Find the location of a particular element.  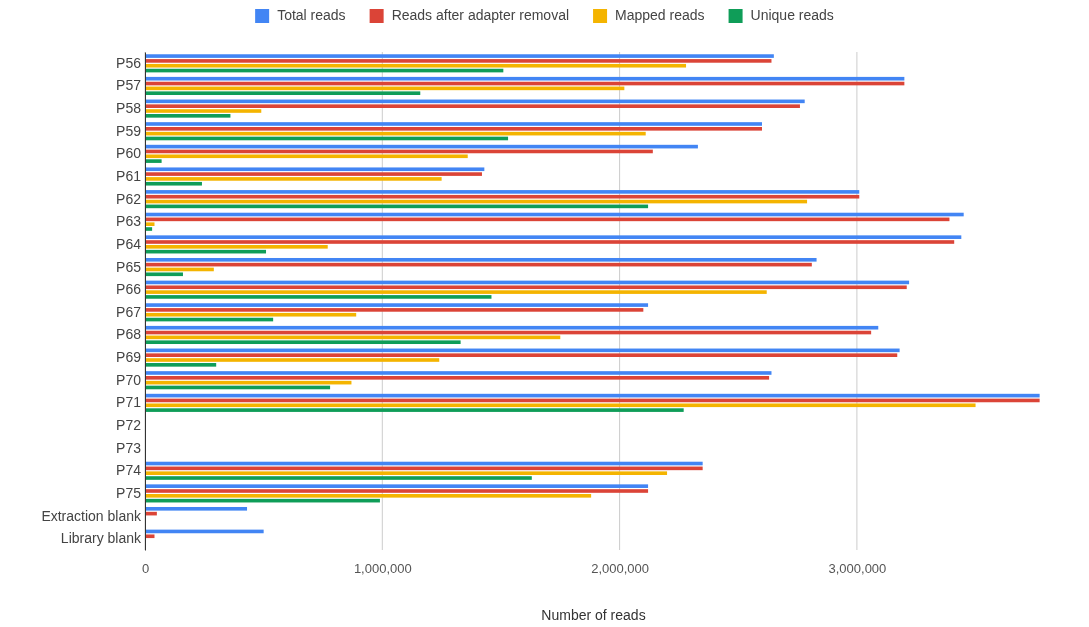

y-tick-label: P62 is located at coordinates (129, 198).